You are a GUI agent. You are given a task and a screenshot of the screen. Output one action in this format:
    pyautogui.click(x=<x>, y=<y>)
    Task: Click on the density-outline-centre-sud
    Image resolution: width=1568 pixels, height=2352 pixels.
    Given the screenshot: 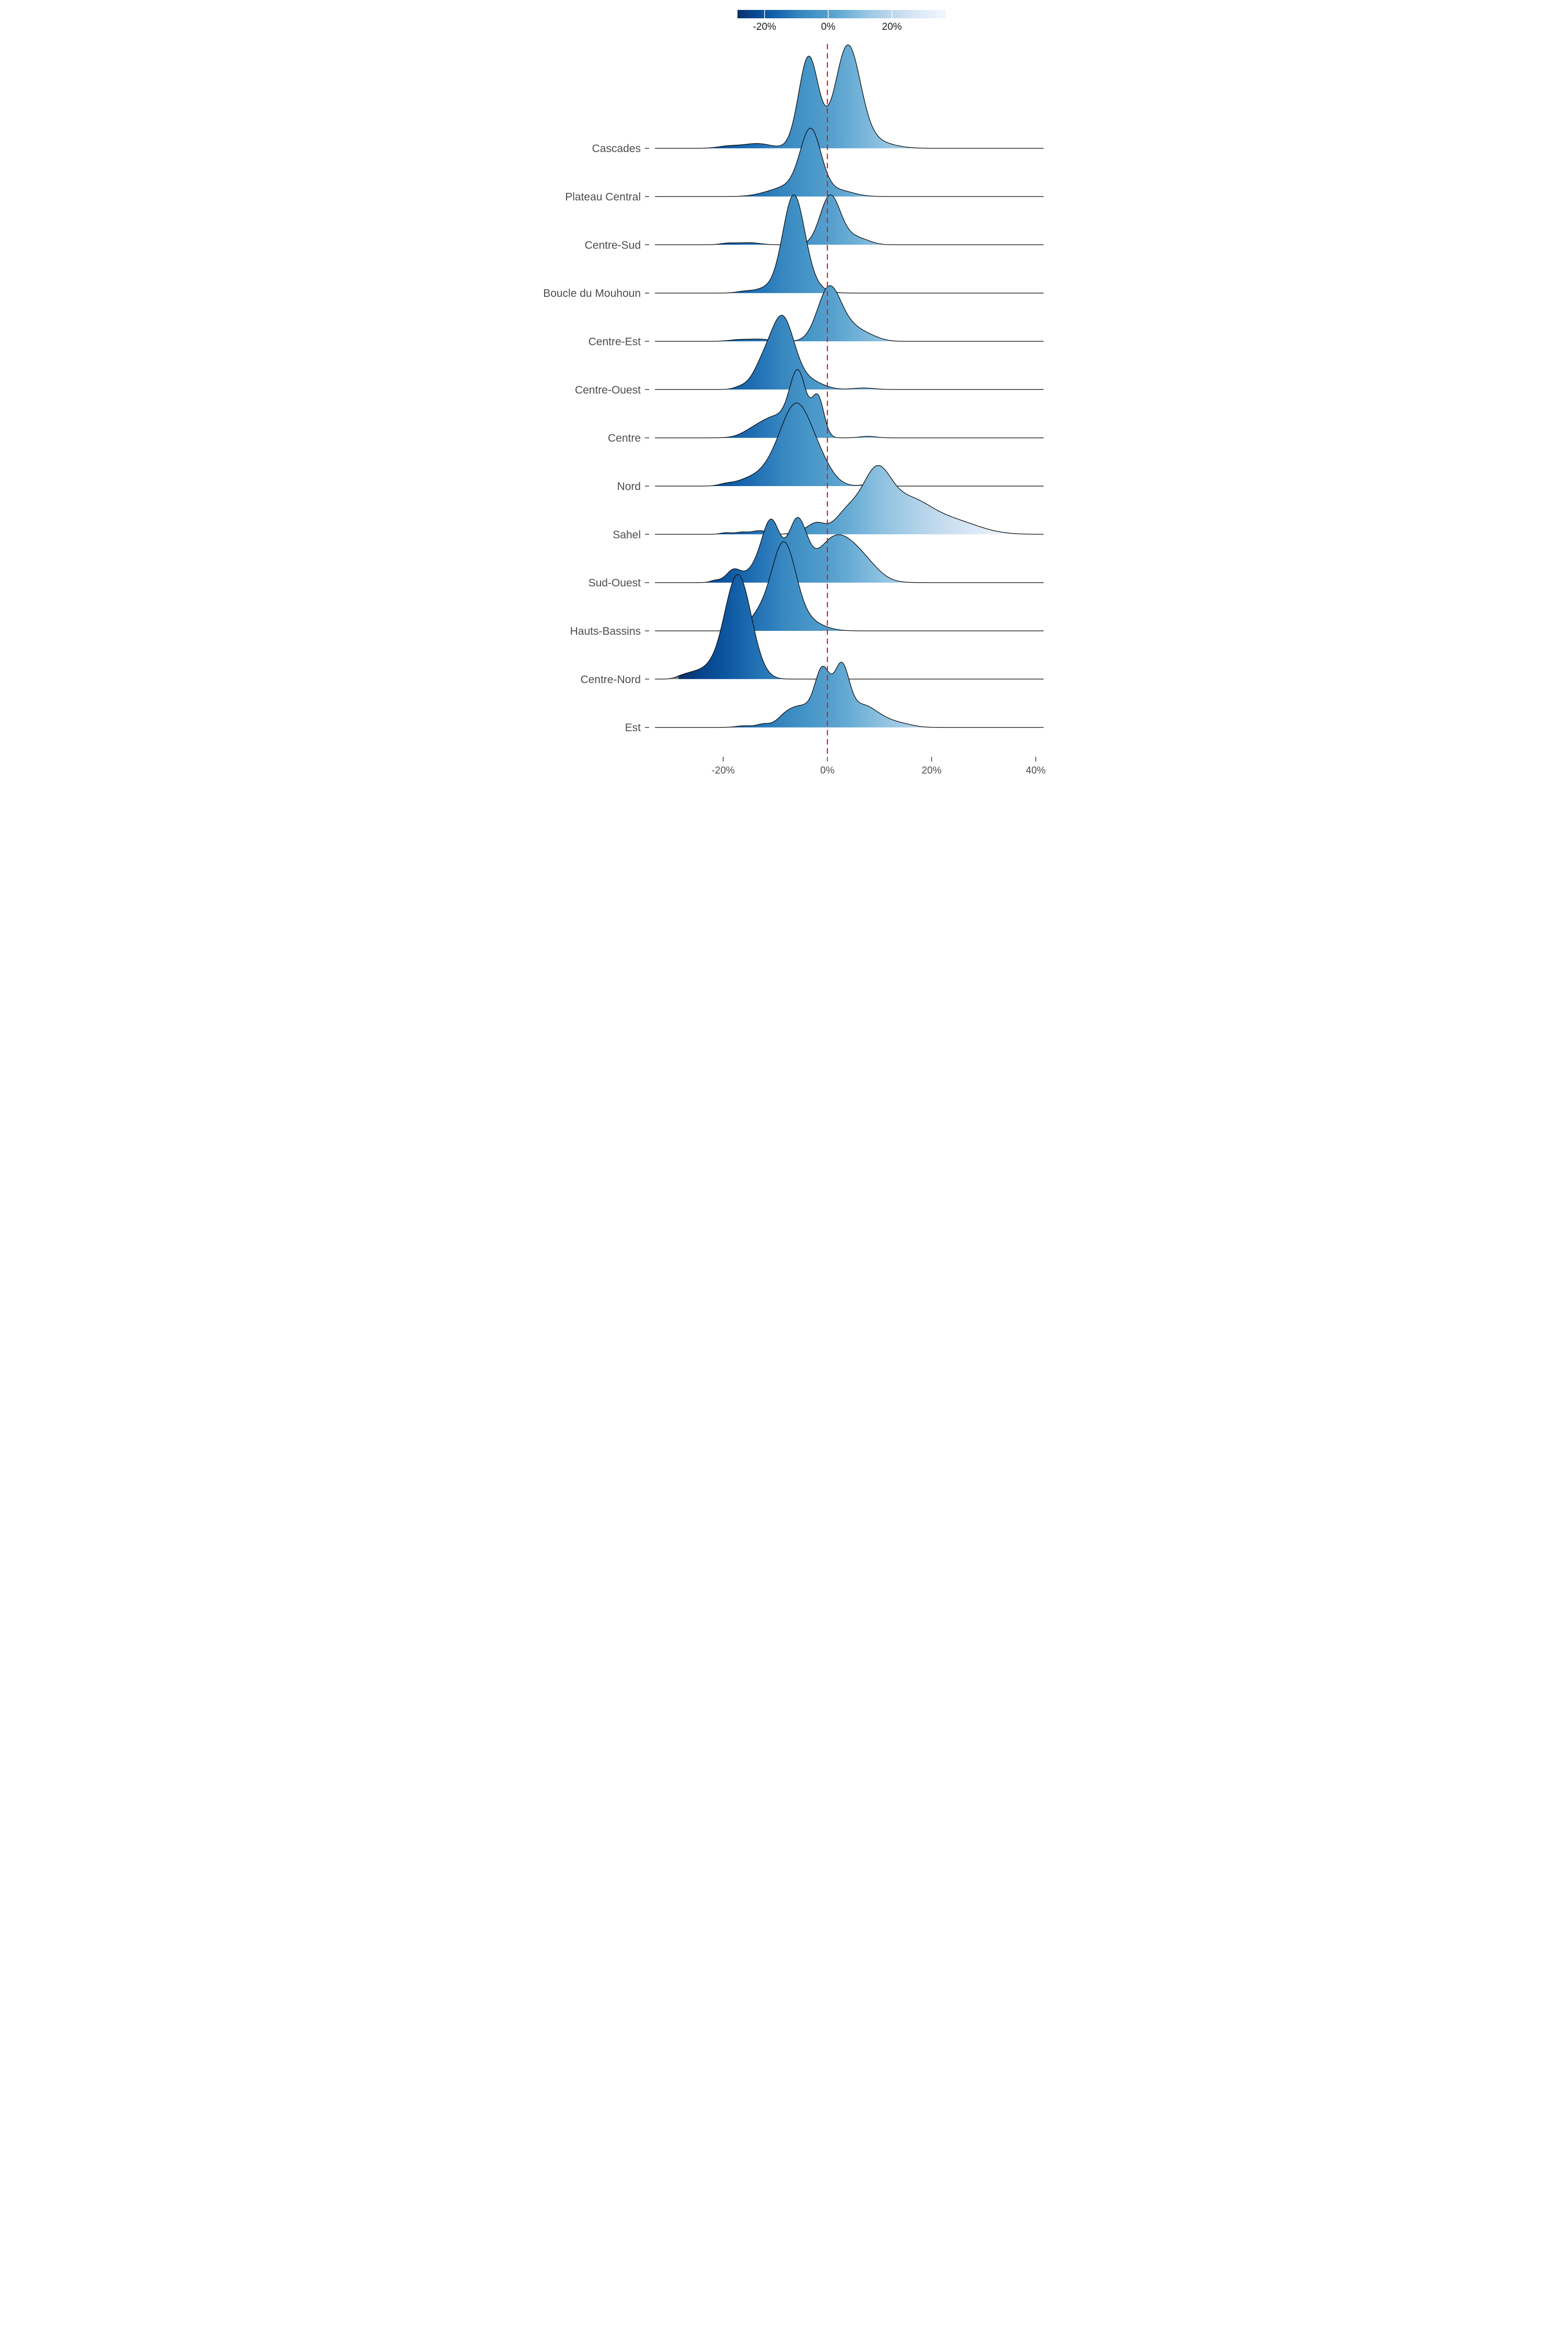 What is the action you would take?
    pyautogui.click(x=849, y=219)
    